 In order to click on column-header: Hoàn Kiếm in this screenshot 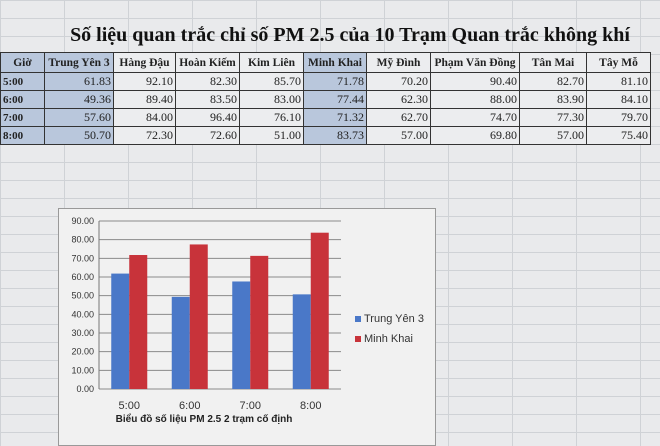, I will do `click(207, 62)`.